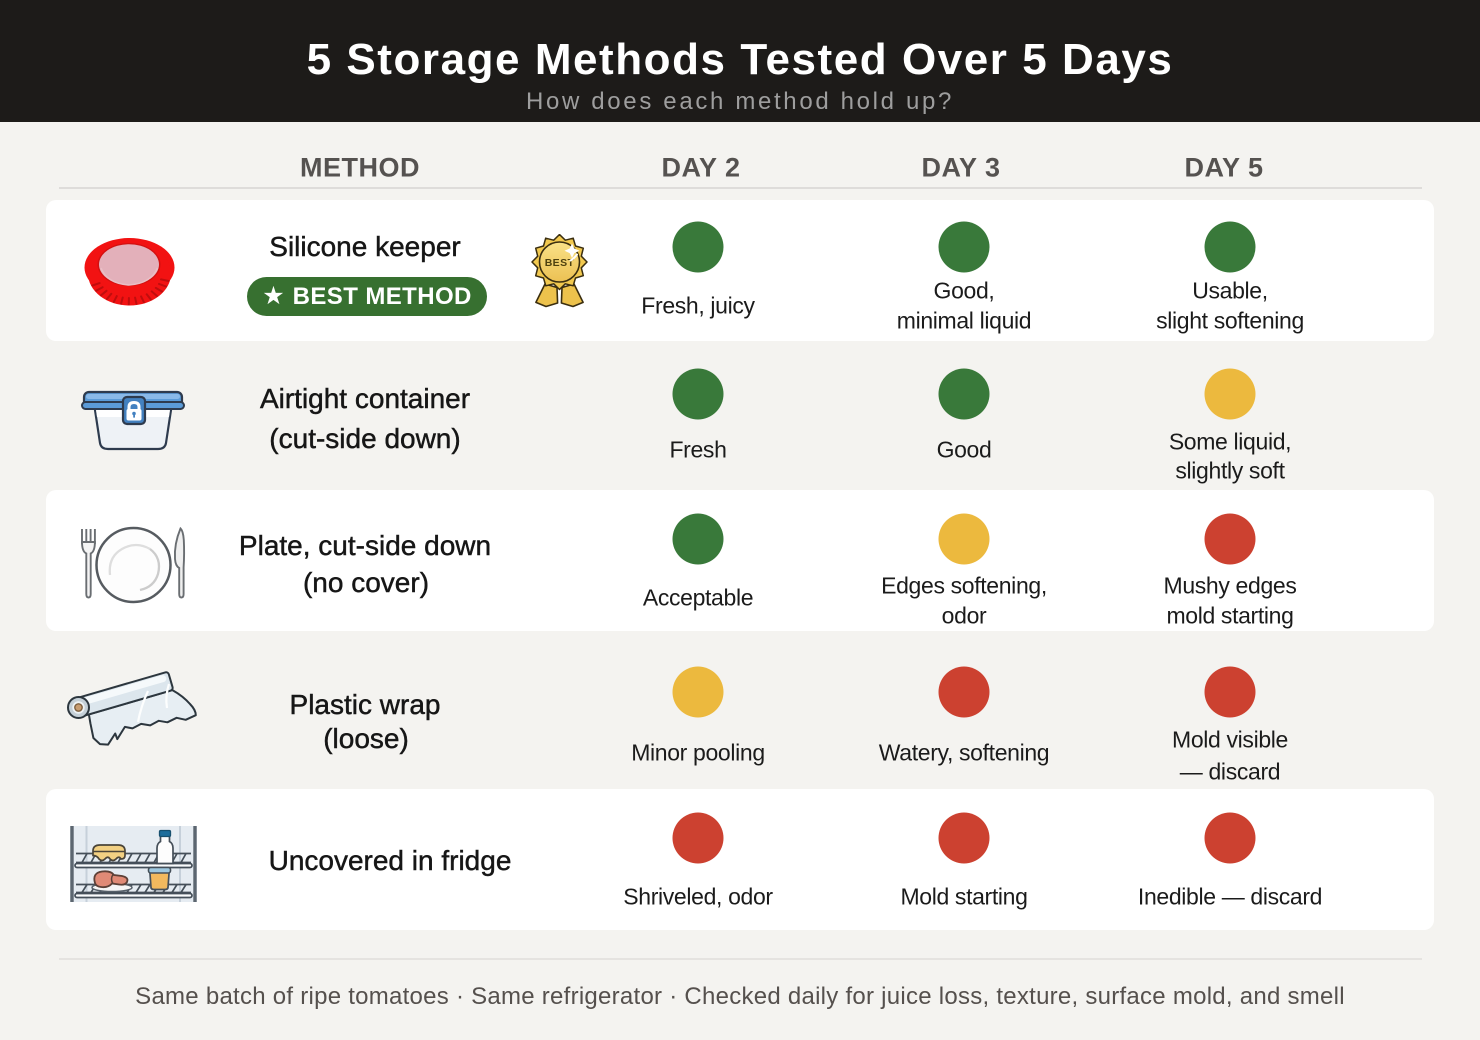  What do you see at coordinates (560, 263) in the screenshot?
I see `svg-text: BEST` at bounding box center [560, 263].